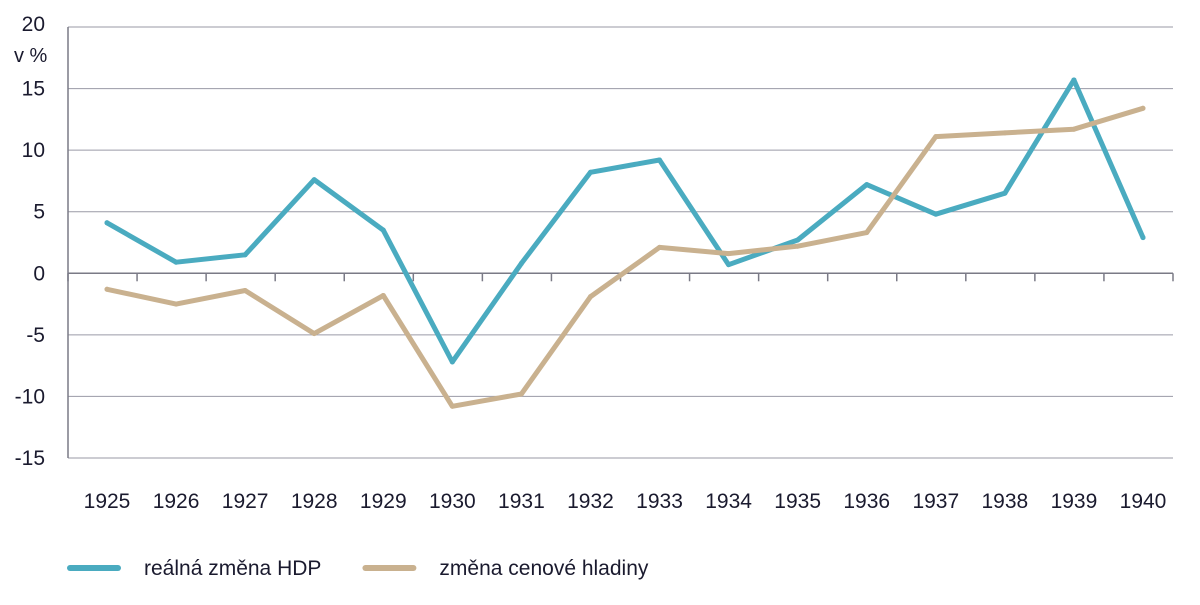 The height and width of the screenshot is (605, 1200). Describe the element at coordinates (33, 150) in the screenshot. I see `y-tick-label: 10` at that location.